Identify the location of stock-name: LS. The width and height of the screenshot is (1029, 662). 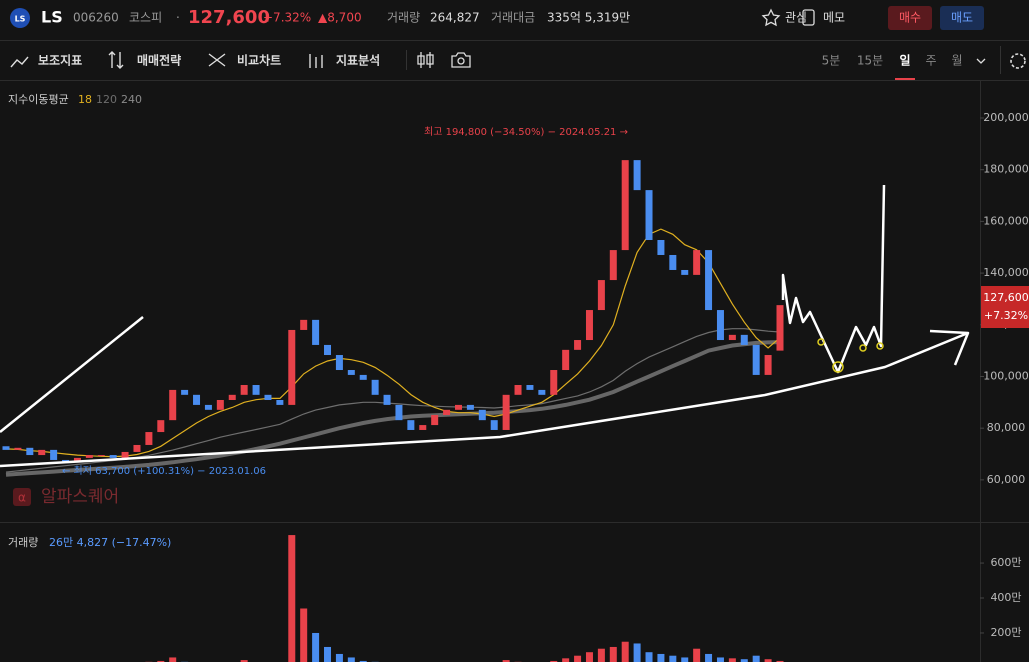
(52, 17).